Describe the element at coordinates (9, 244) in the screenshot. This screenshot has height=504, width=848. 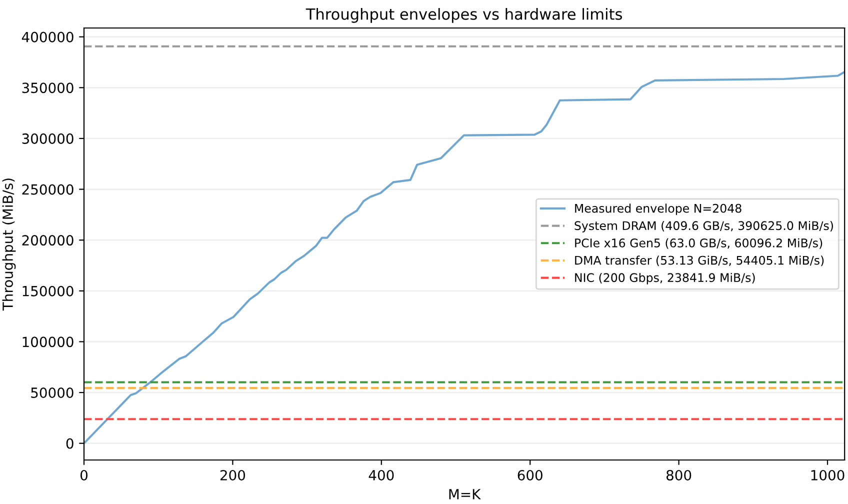
I see `y-axis-title: Throughput (MiB/s)` at that location.